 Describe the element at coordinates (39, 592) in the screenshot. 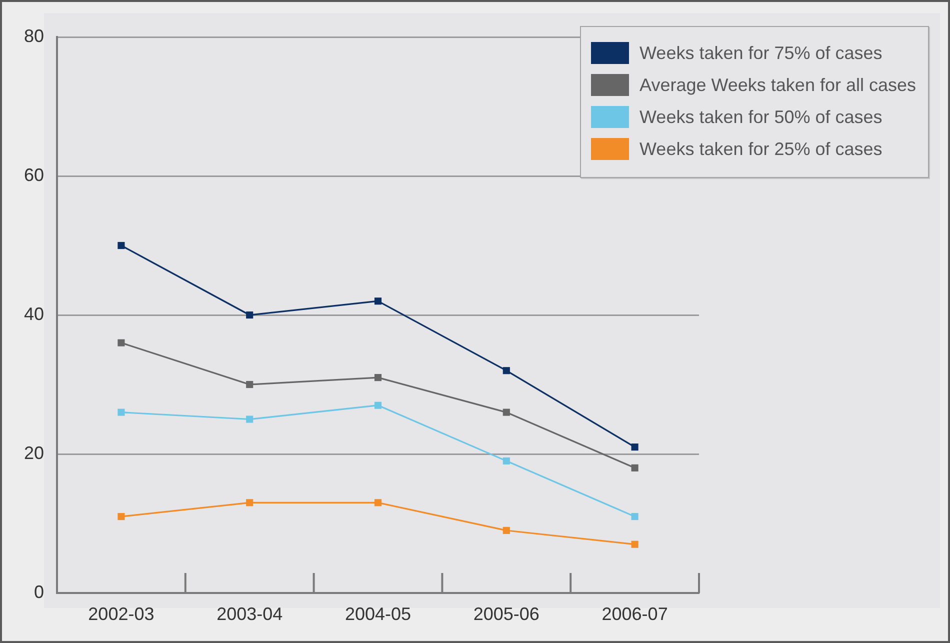

I see `y-tick-label: 0` at that location.